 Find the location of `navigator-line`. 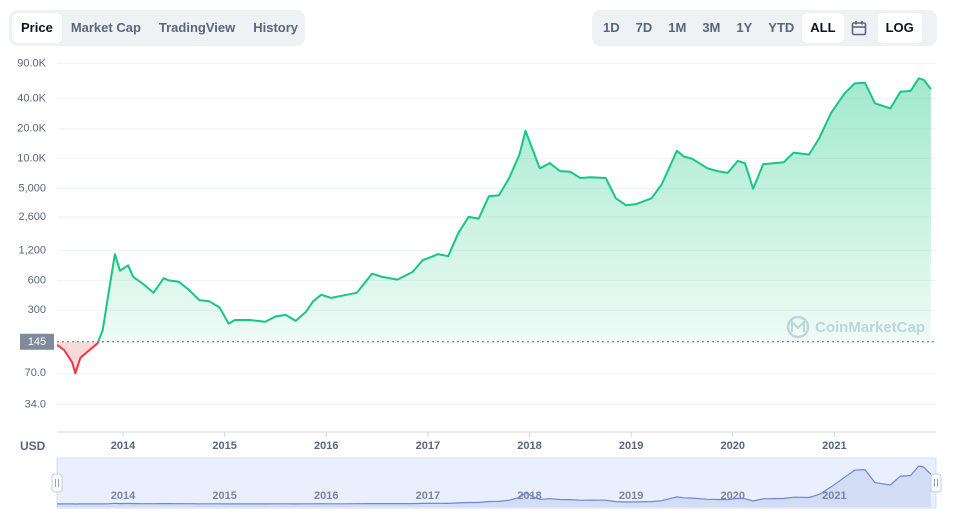

navigator-line is located at coordinates (494, 485).